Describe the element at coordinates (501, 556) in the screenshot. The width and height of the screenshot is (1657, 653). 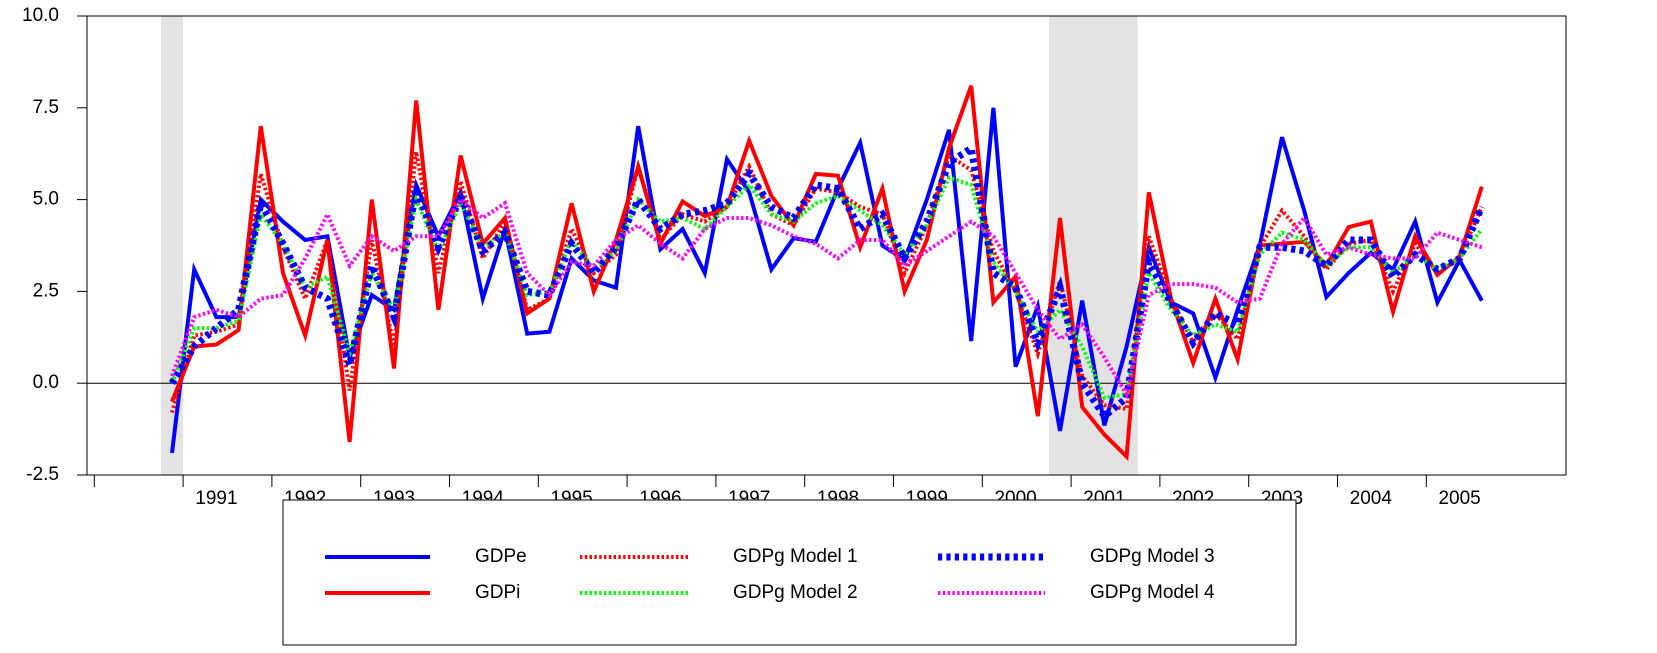
I see `legend-label: GDPe` at that location.